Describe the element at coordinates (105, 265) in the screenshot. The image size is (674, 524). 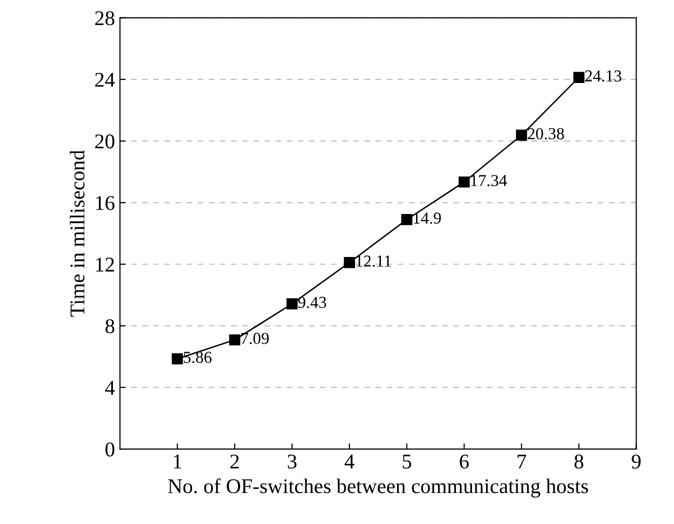
I see `y-tick-label: 12` at that location.